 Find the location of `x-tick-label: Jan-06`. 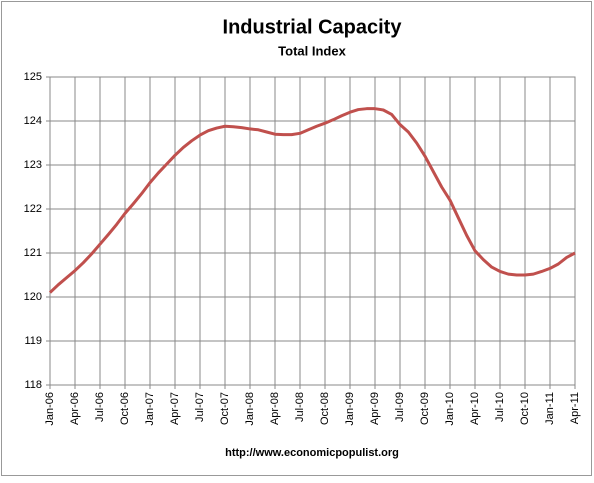

x-tick-label: Jan-06 is located at coordinates (50, 409).